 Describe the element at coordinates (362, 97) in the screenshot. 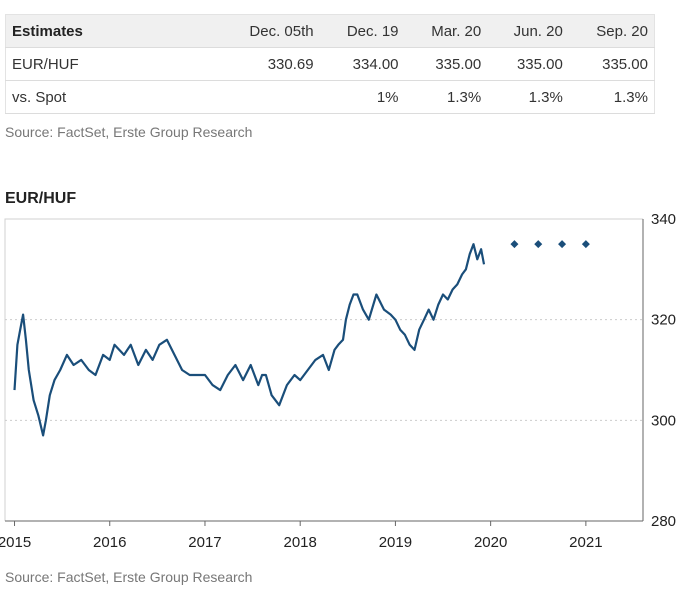

I see `cell-spot-dec-19: 1%` at that location.